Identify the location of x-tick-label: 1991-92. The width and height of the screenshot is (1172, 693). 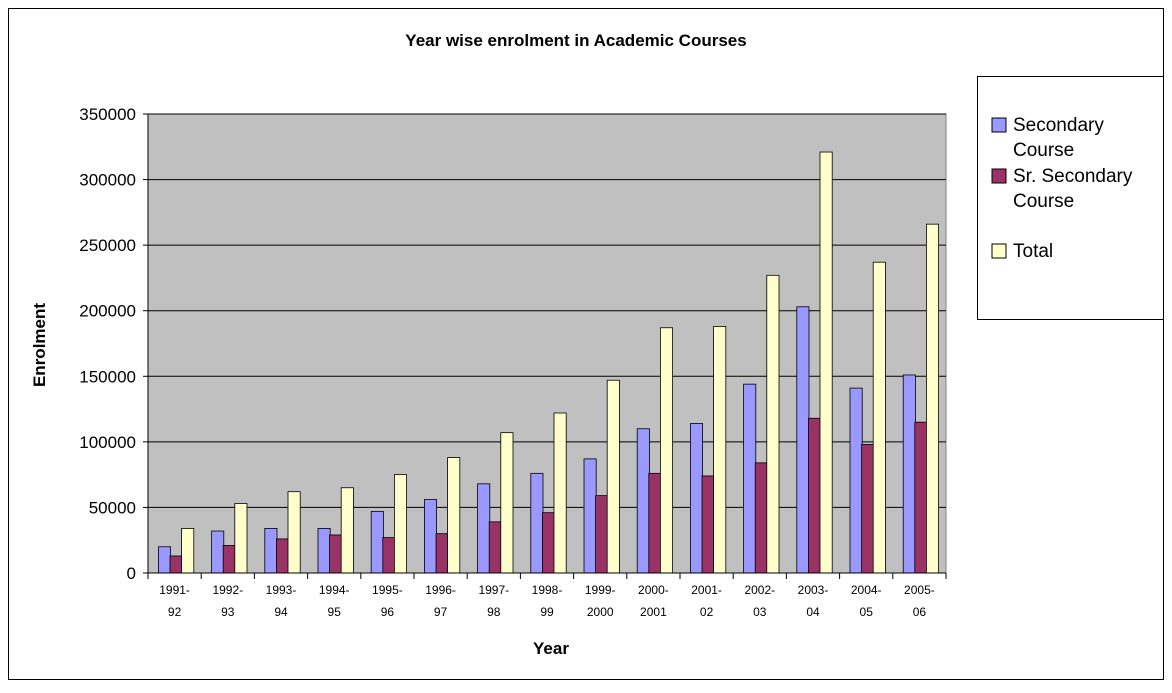
(174, 601).